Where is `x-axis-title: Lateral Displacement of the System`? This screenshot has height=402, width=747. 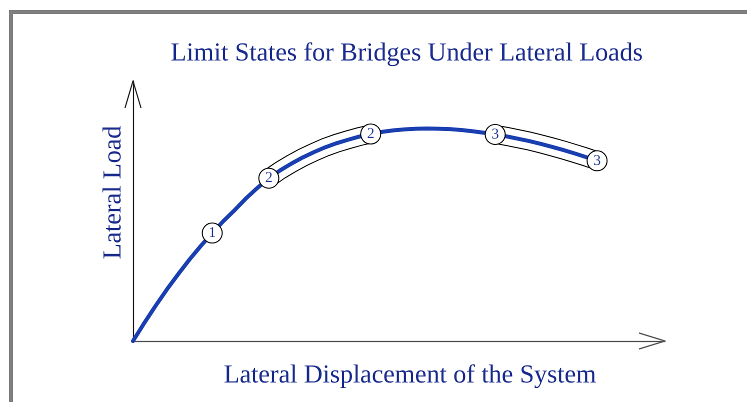
x-axis-title: Lateral Displacement of the System is located at coordinates (410, 374).